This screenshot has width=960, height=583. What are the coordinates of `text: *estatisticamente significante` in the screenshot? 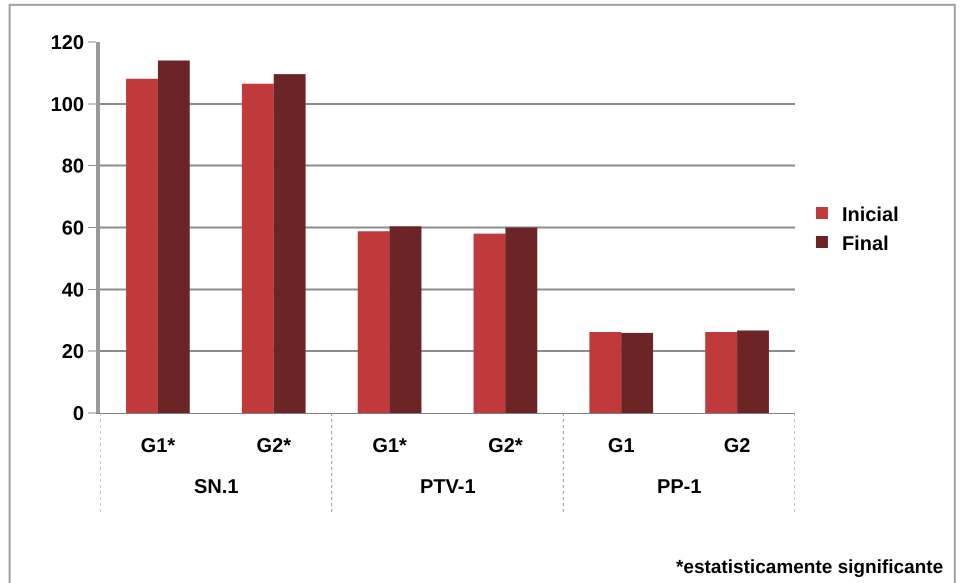 It's located at (810, 567).